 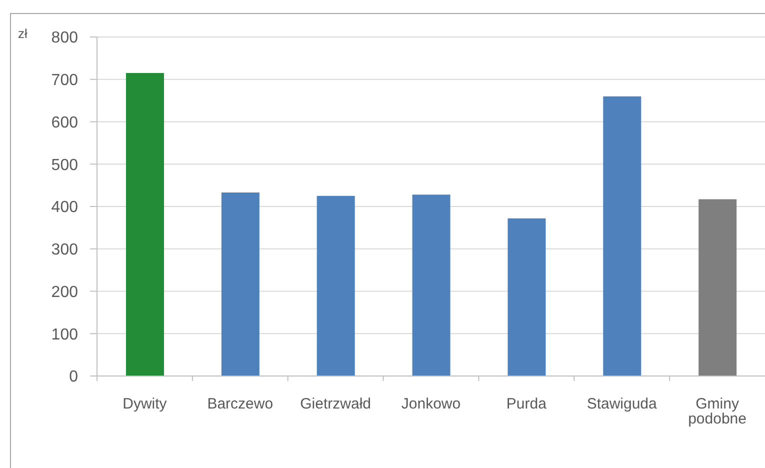 I want to click on y-tick-label: 300, so click(x=64, y=250).